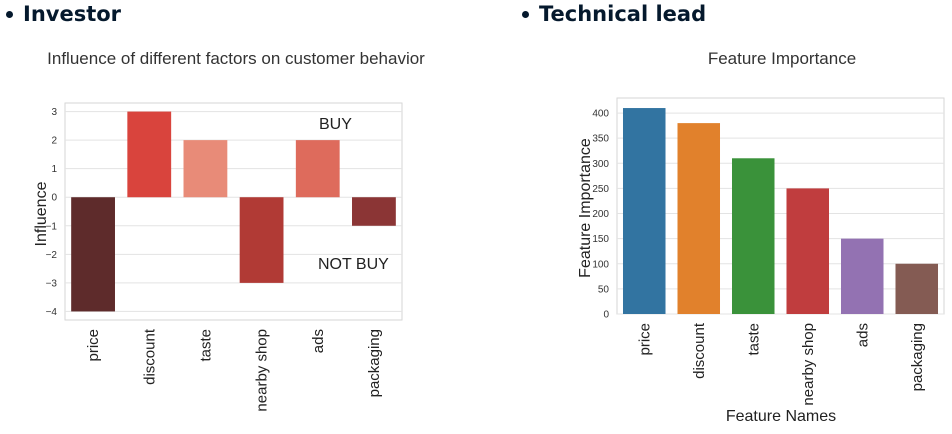  Describe the element at coordinates (600, 189) in the screenshot. I see `y-tick-label: 250` at that location.